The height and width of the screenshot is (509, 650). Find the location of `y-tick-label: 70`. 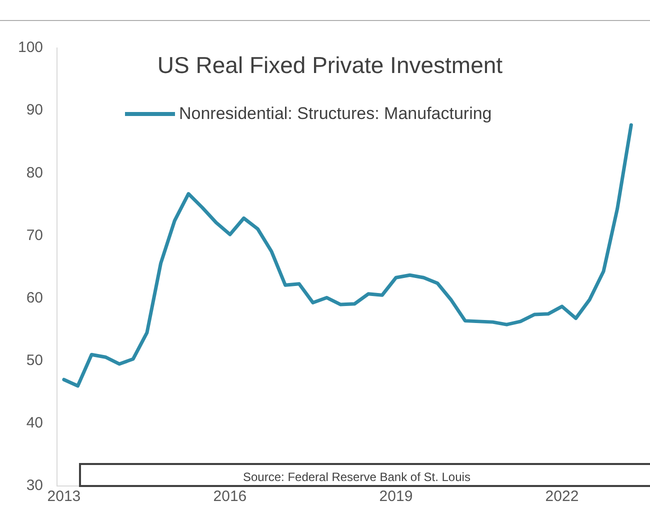

y-tick-label: 70 is located at coordinates (35, 235).